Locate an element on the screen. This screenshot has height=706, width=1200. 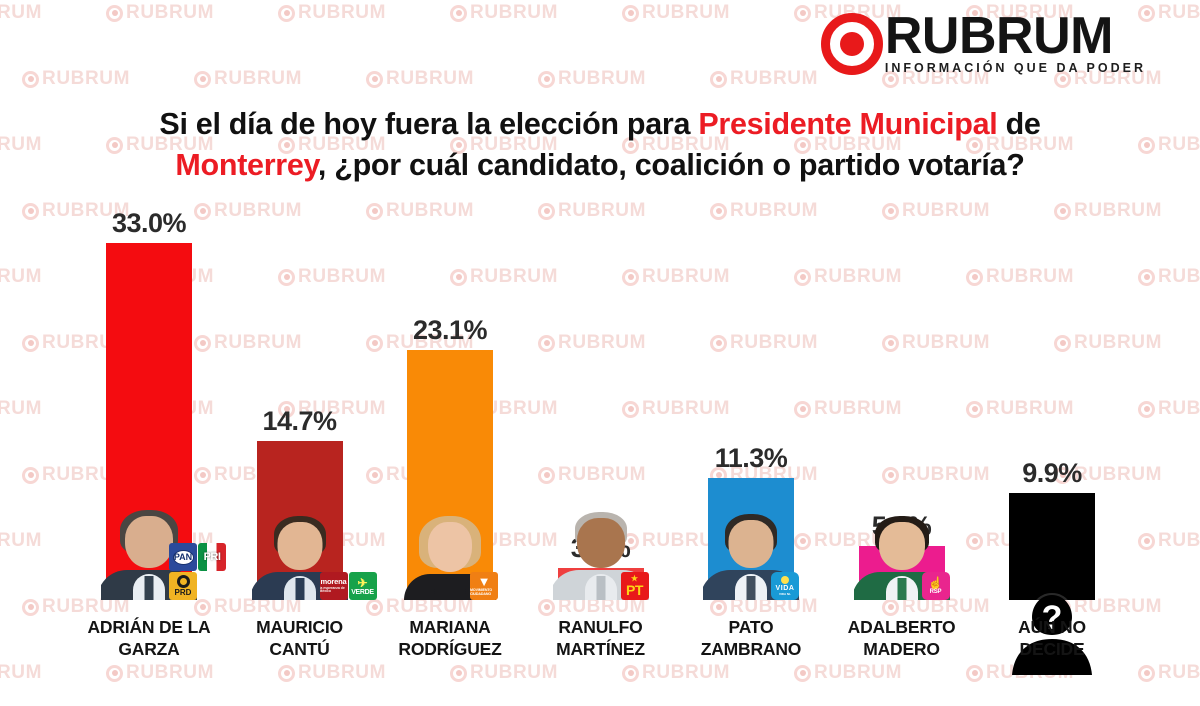
prd-party-logo: PRD is located at coordinates (183, 586).